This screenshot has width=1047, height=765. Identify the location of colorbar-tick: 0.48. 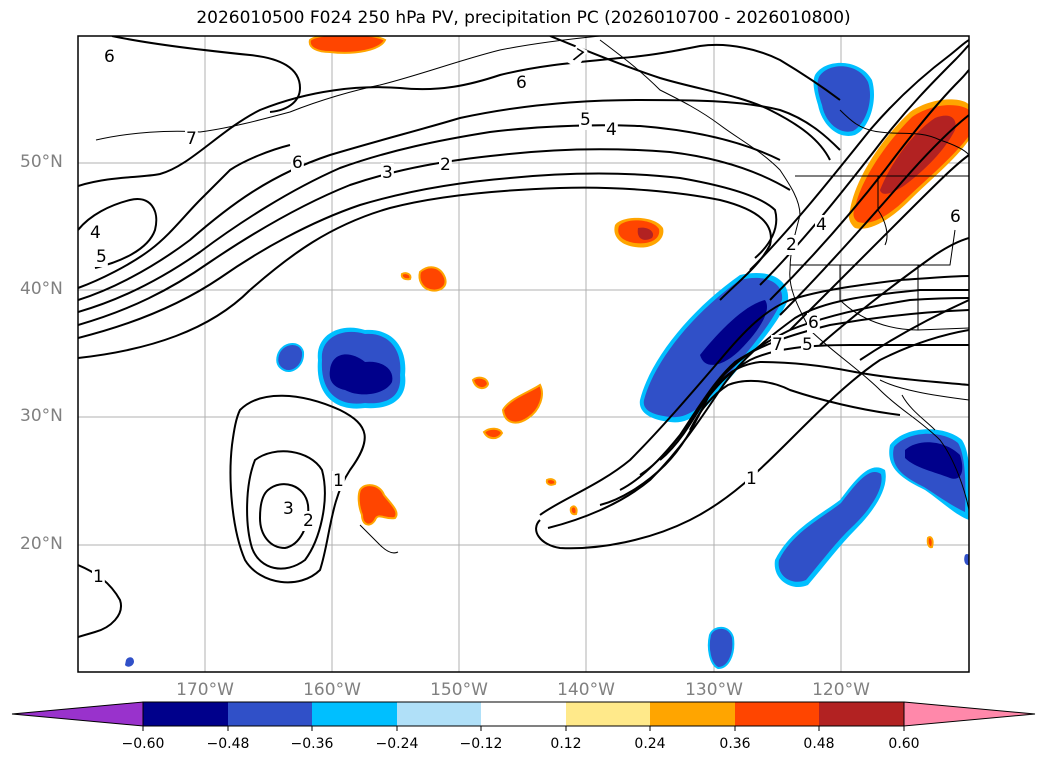
(819, 744).